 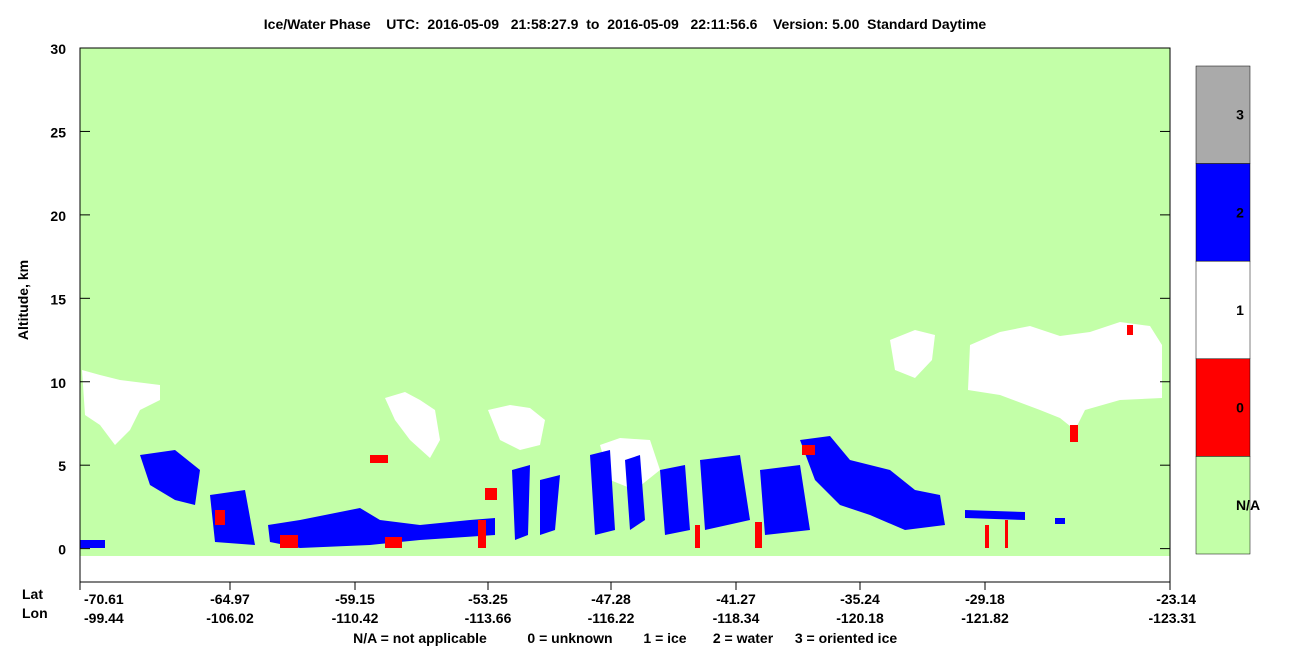 What do you see at coordinates (104, 599) in the screenshot?
I see `lat-label: -70.61` at bounding box center [104, 599].